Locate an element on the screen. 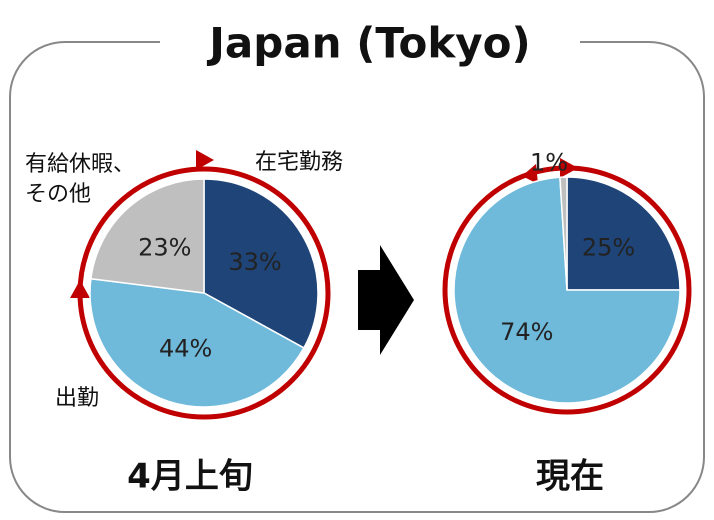  value-label: 25% is located at coordinates (608, 247).